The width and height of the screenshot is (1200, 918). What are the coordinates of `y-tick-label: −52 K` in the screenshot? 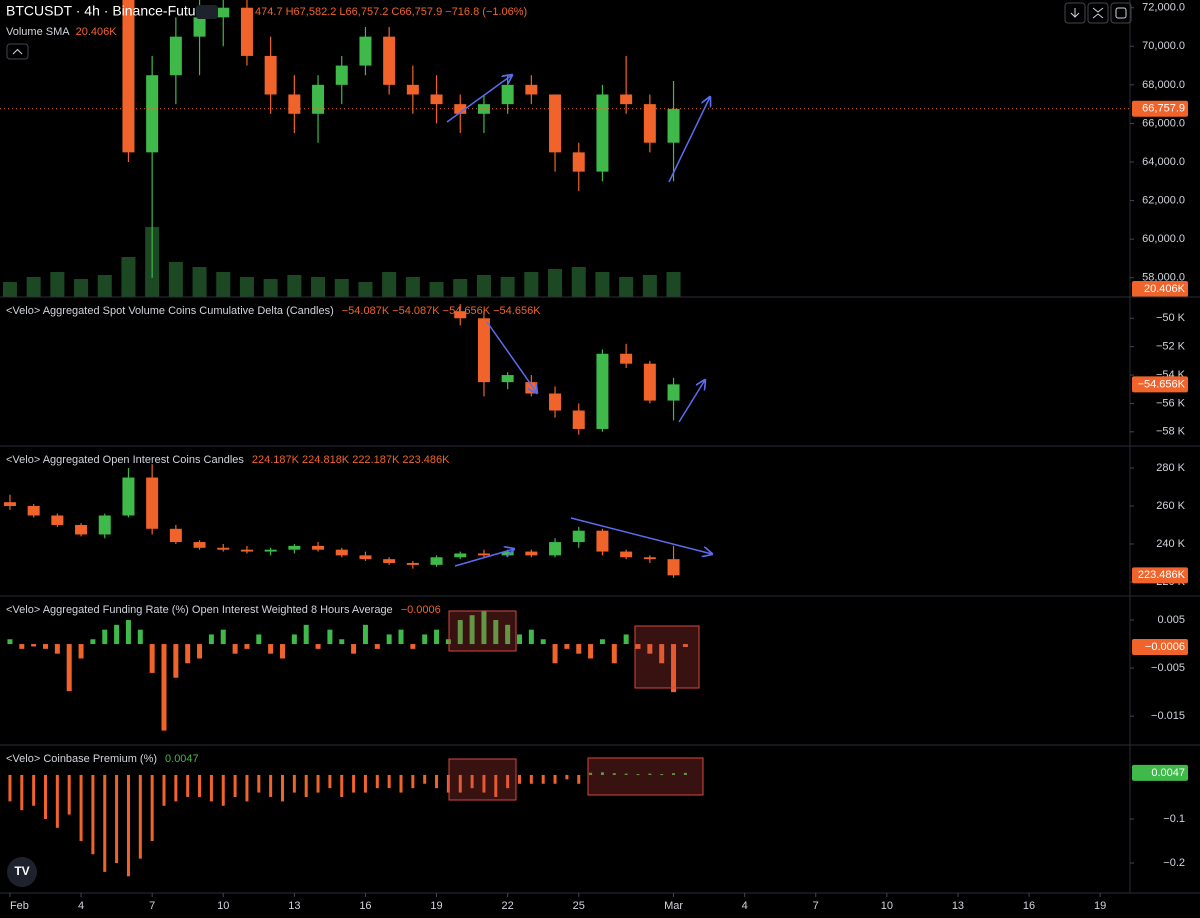 It's located at (1171, 347).